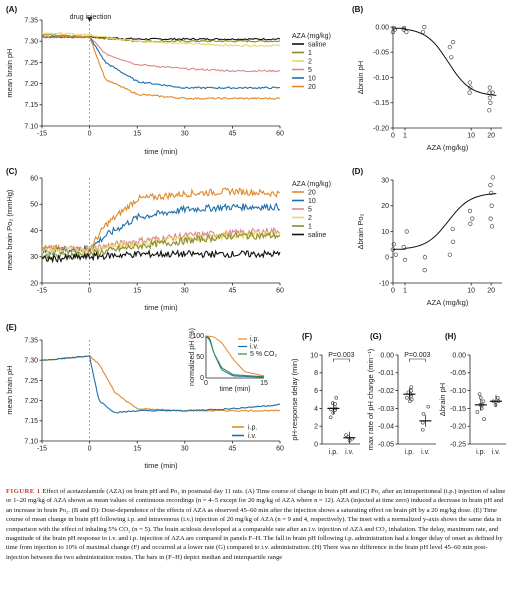 This screenshot has width=512, height=607. What do you see at coordinates (137, 449) in the screenshot?
I see `x-tick-label: 15` at bounding box center [137, 449].